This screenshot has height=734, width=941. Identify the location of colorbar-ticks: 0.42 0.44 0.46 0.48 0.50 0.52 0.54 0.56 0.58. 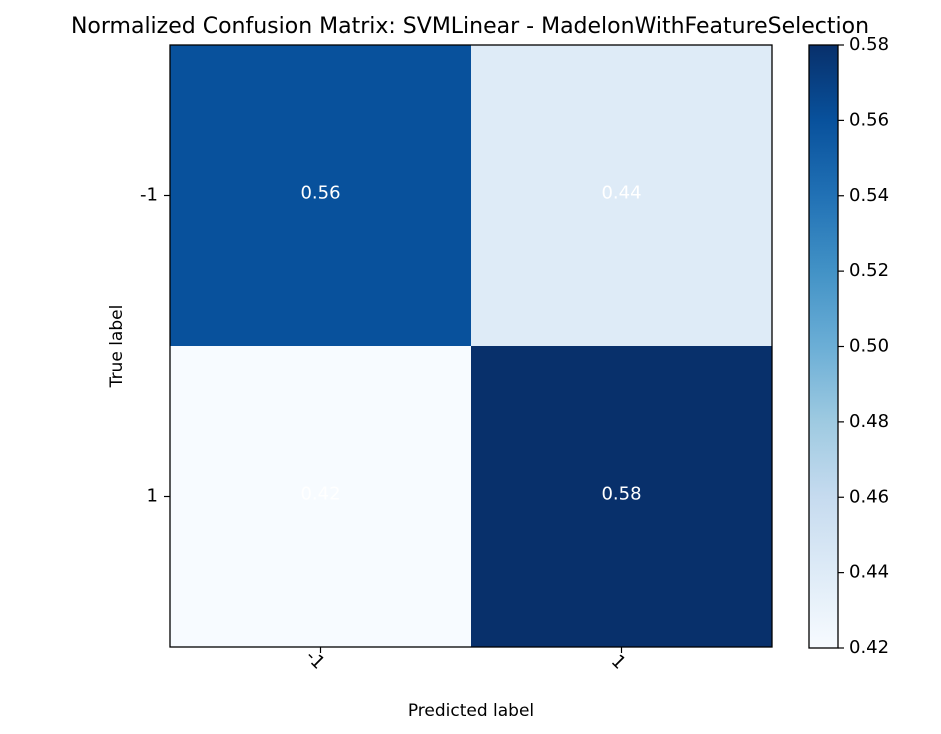
(863, 346).